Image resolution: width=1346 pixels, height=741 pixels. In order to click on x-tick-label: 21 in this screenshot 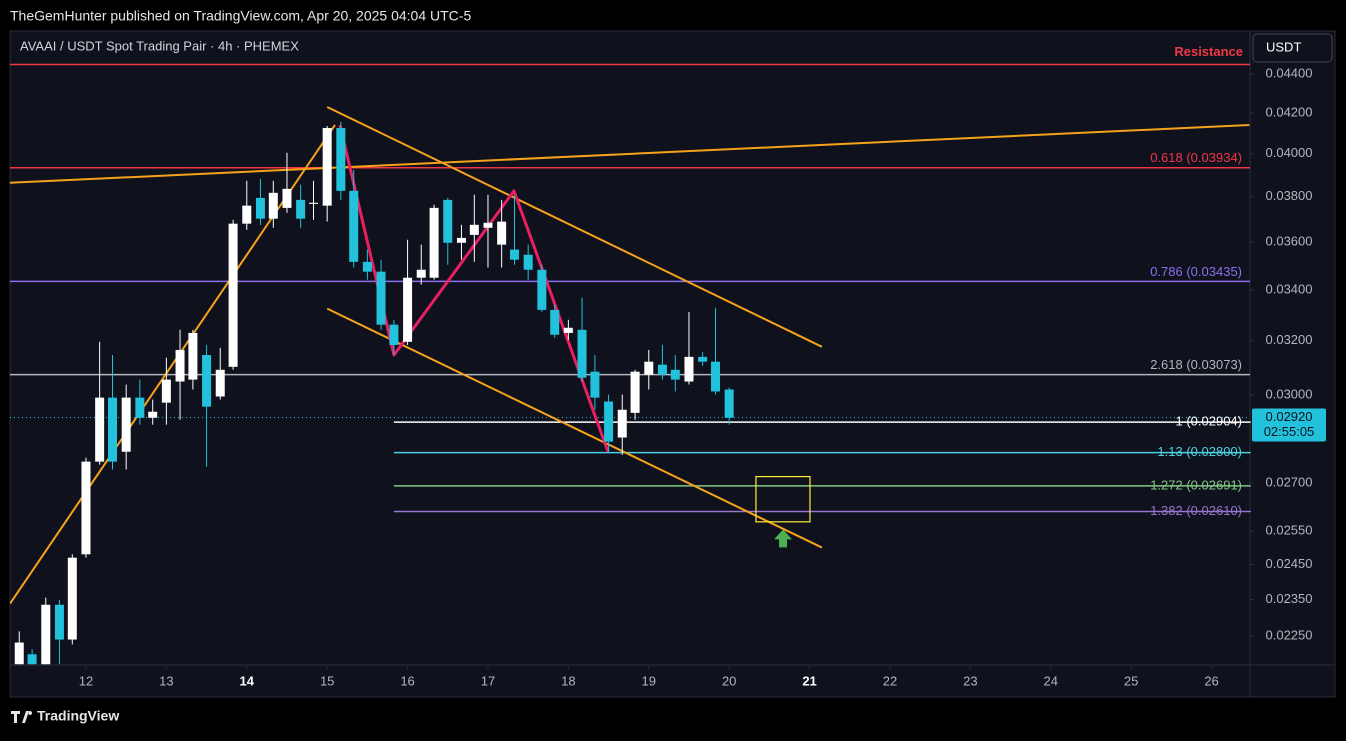, I will do `click(809, 680)`.